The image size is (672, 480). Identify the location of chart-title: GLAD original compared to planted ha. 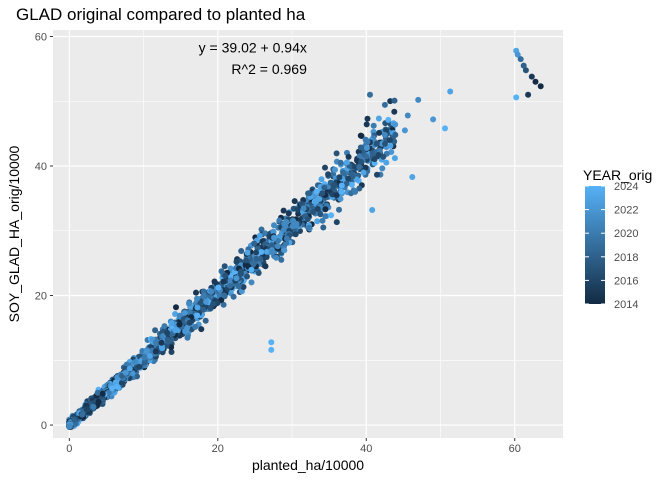
(161, 14).